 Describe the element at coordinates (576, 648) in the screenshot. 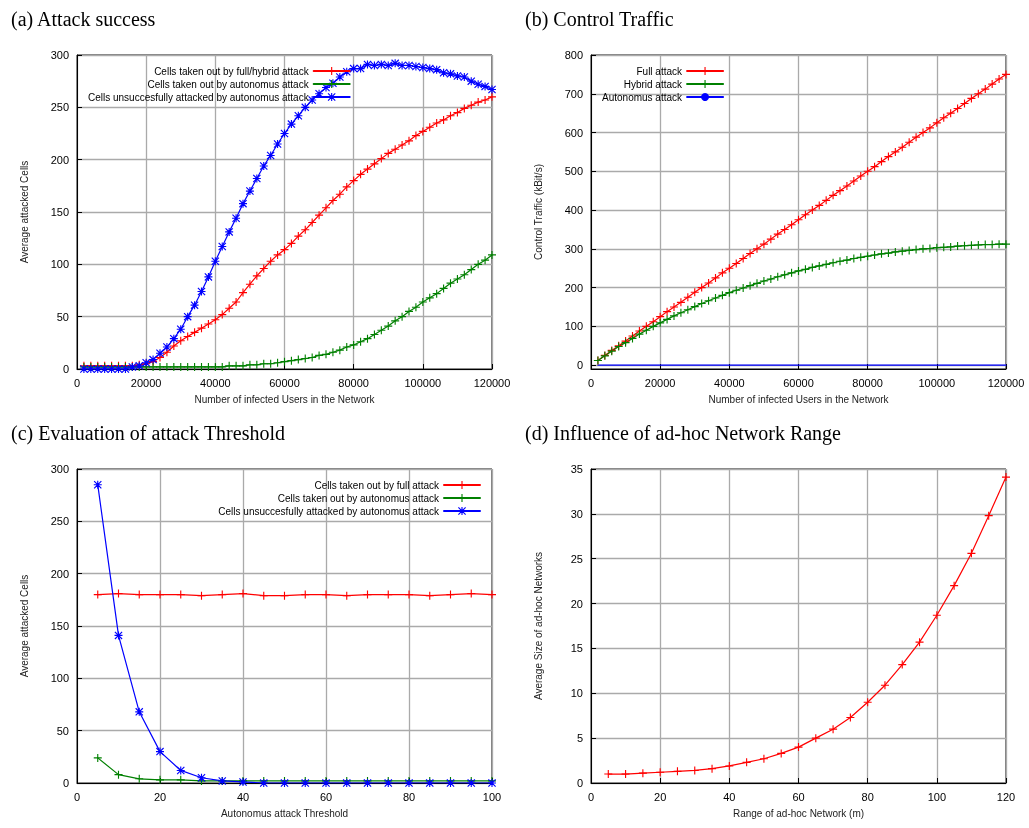

I see `y-tick-label: 15` at that location.